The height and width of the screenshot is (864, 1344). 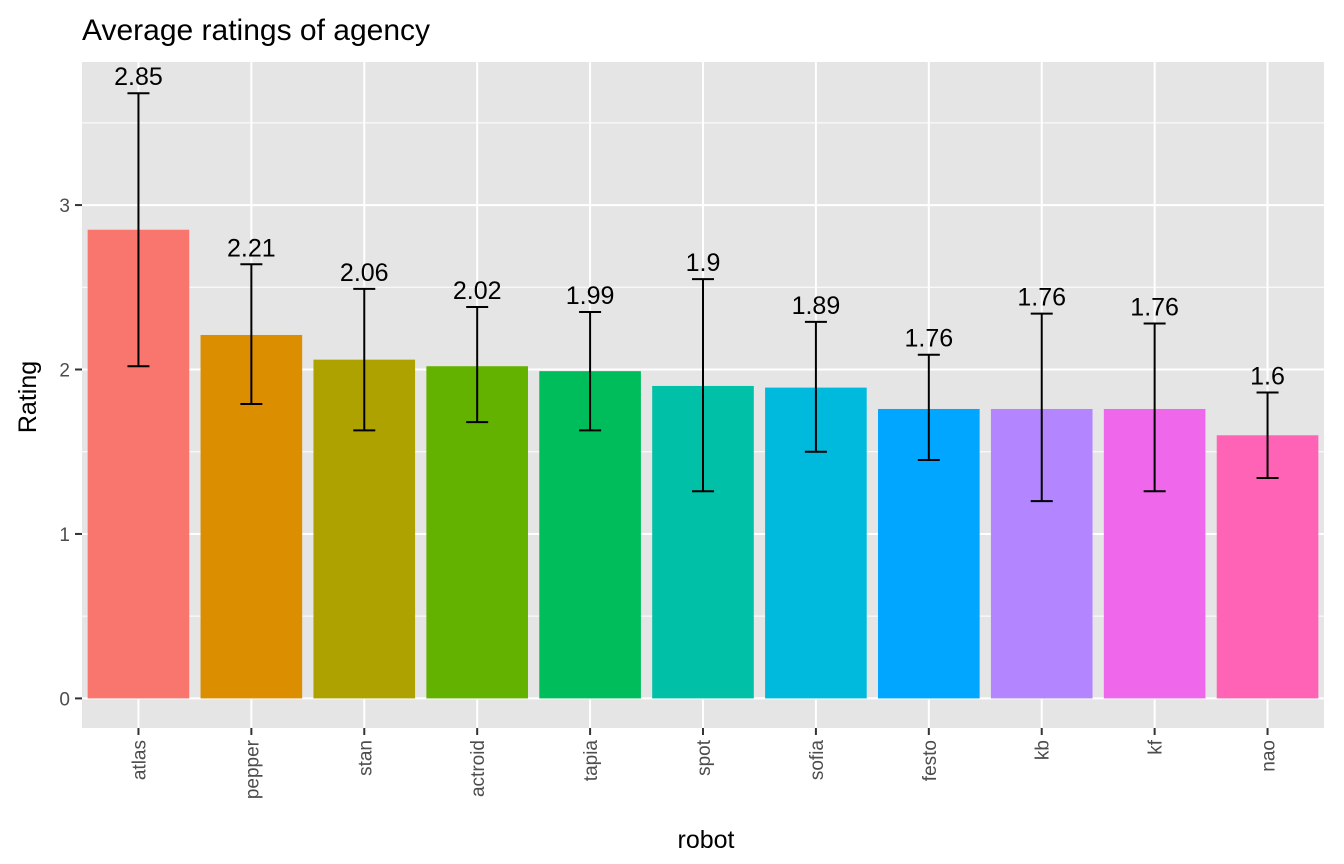 I want to click on errorbar-kf, so click(x=1154, y=407).